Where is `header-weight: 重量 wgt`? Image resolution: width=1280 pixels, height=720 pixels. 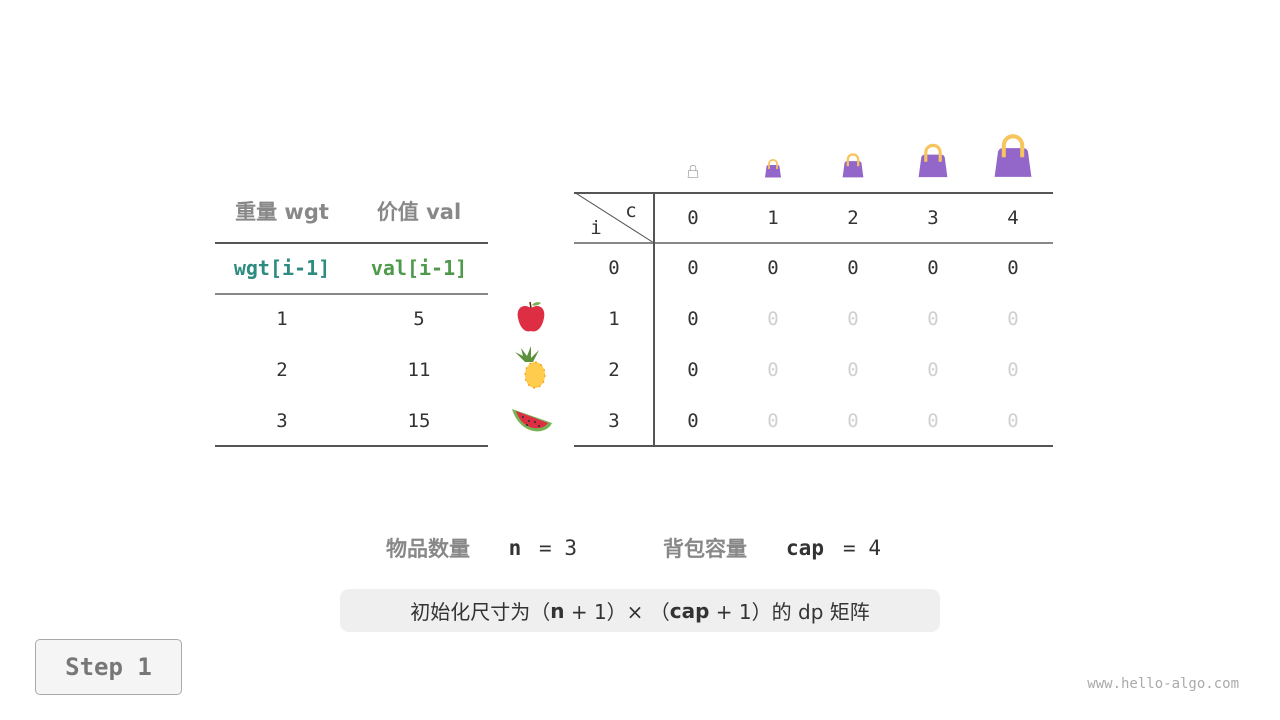
header-weight: 重量 wgt is located at coordinates (282, 212).